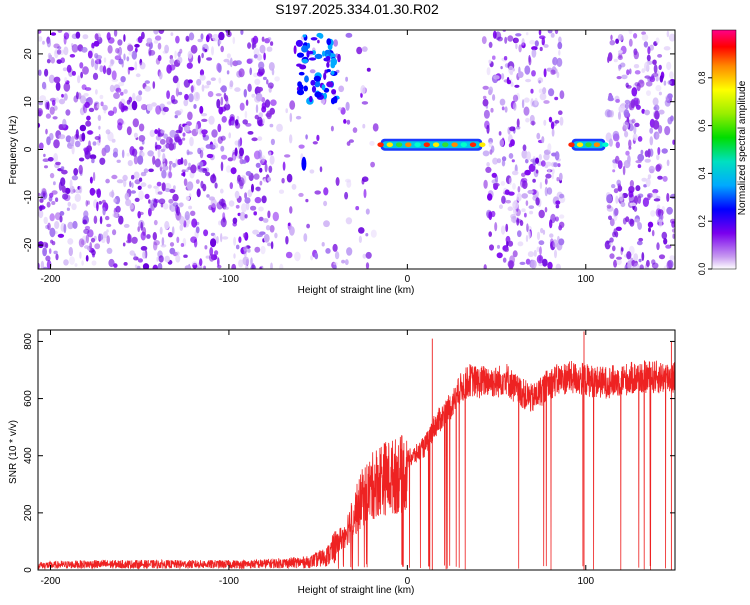 This screenshot has height=605, width=750. I want to click on snr-y-label: SNR (10 * v/v), so click(13, 452).